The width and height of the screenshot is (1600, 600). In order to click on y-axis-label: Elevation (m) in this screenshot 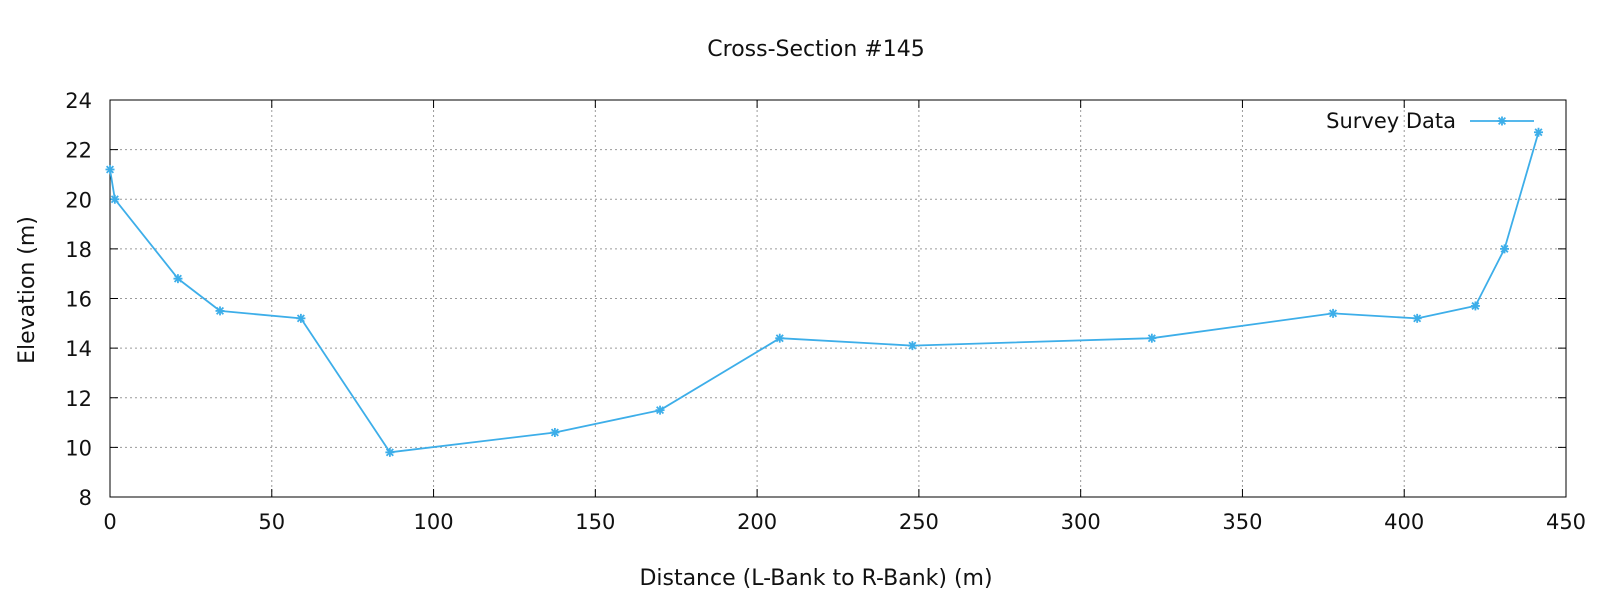, I will do `click(27, 290)`.